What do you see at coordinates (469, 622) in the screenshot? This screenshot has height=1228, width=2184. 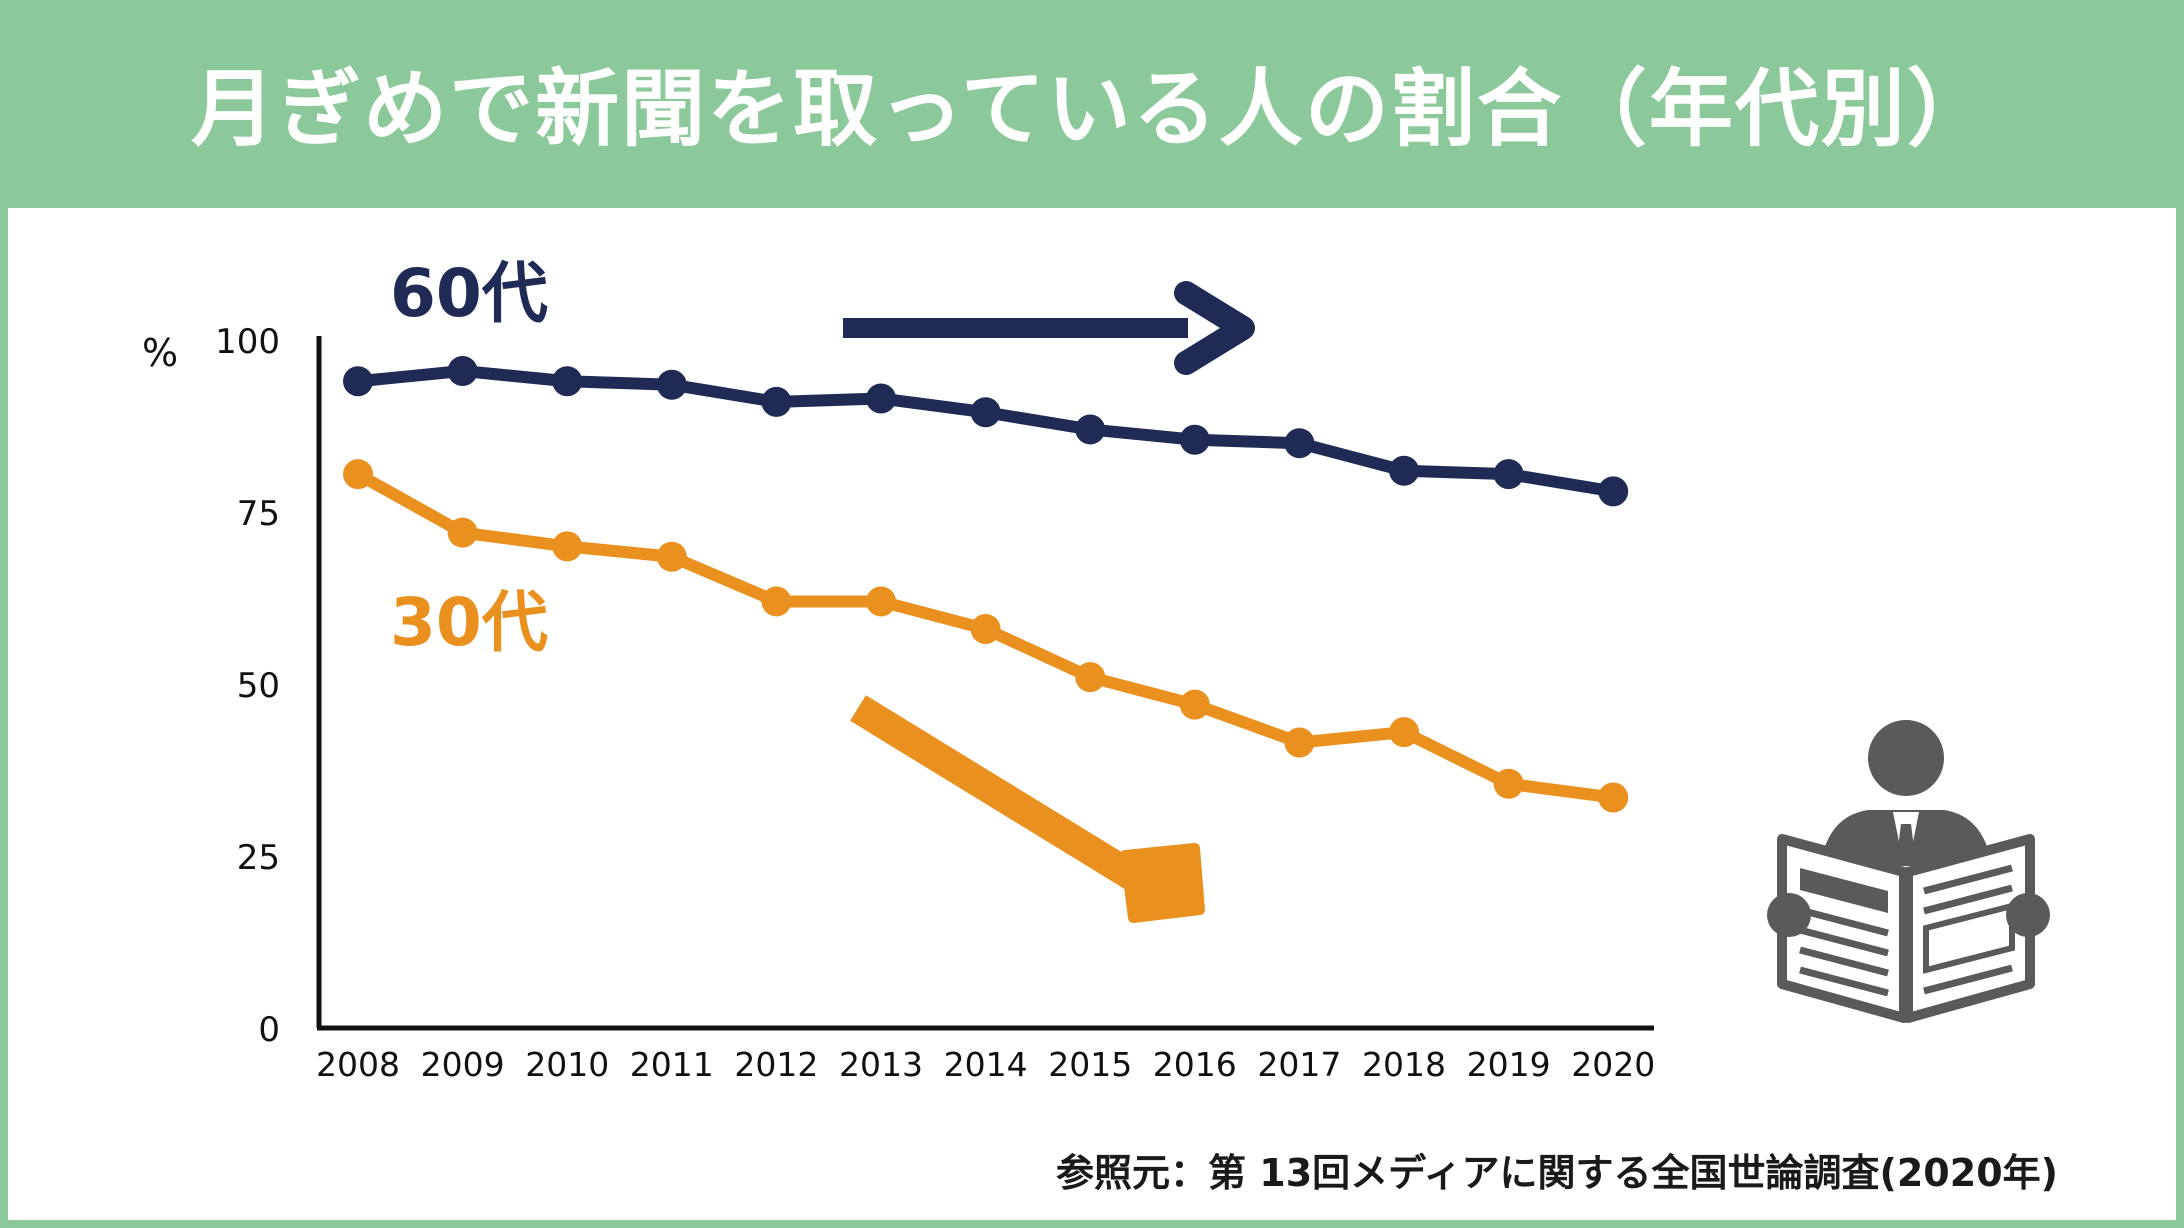 I see `series-label: 30代` at bounding box center [469, 622].